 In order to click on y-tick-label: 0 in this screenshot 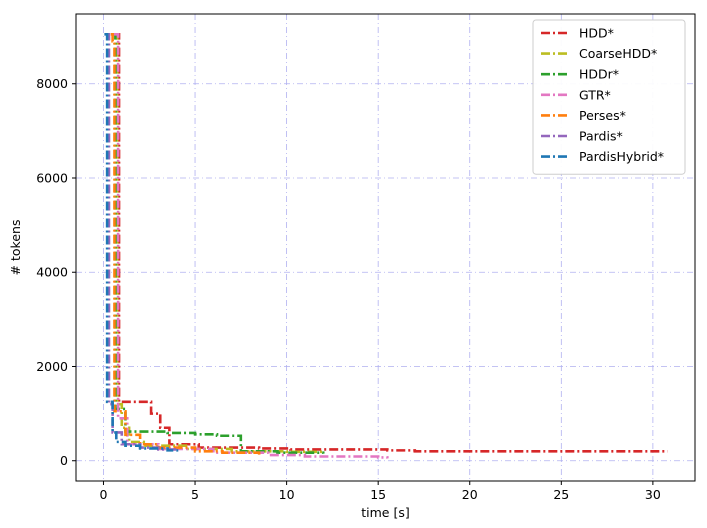, I will do `click(64, 460)`.